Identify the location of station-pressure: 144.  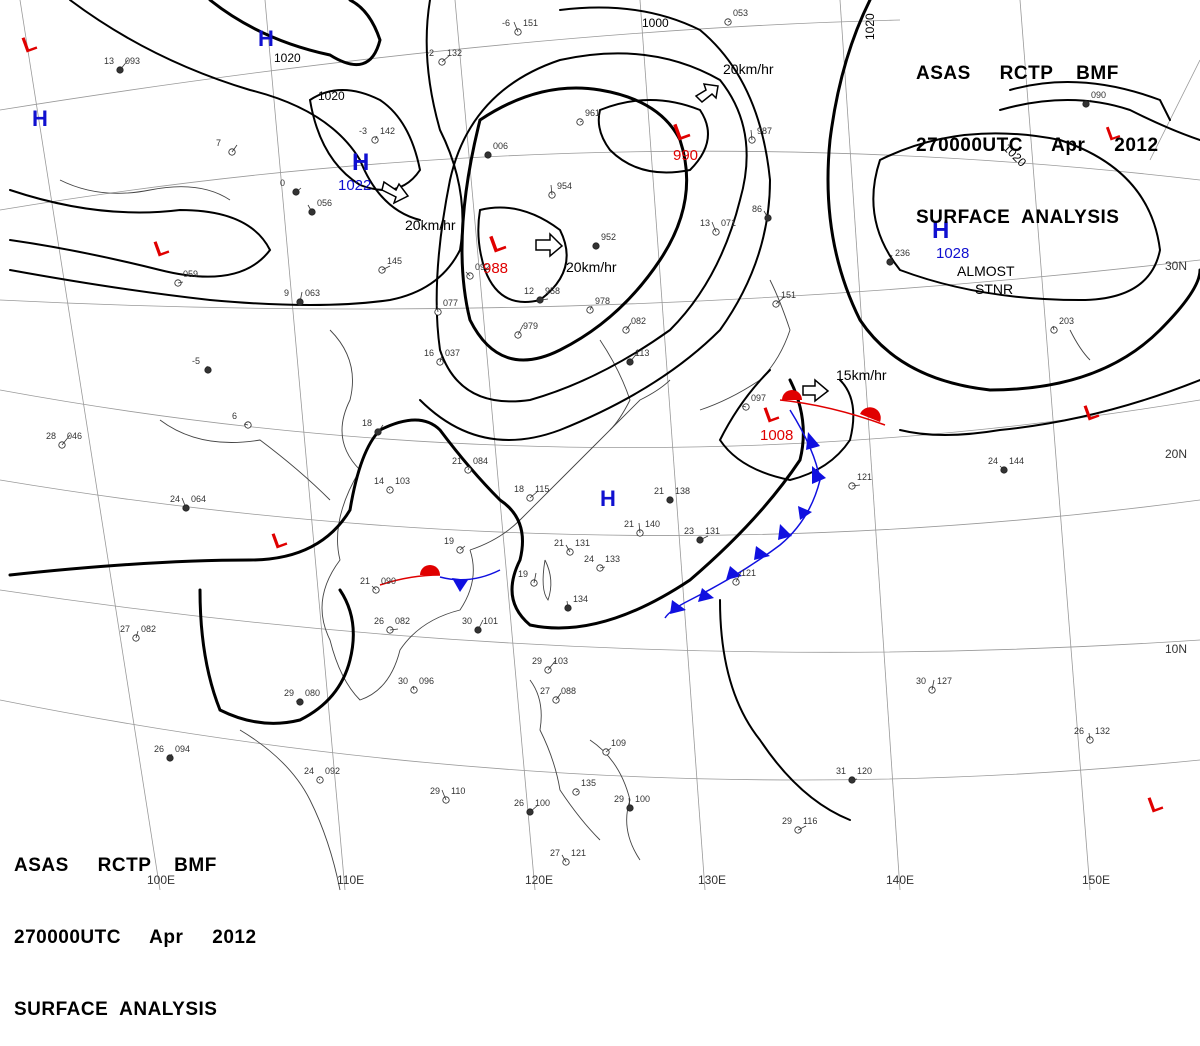
(1016, 461).